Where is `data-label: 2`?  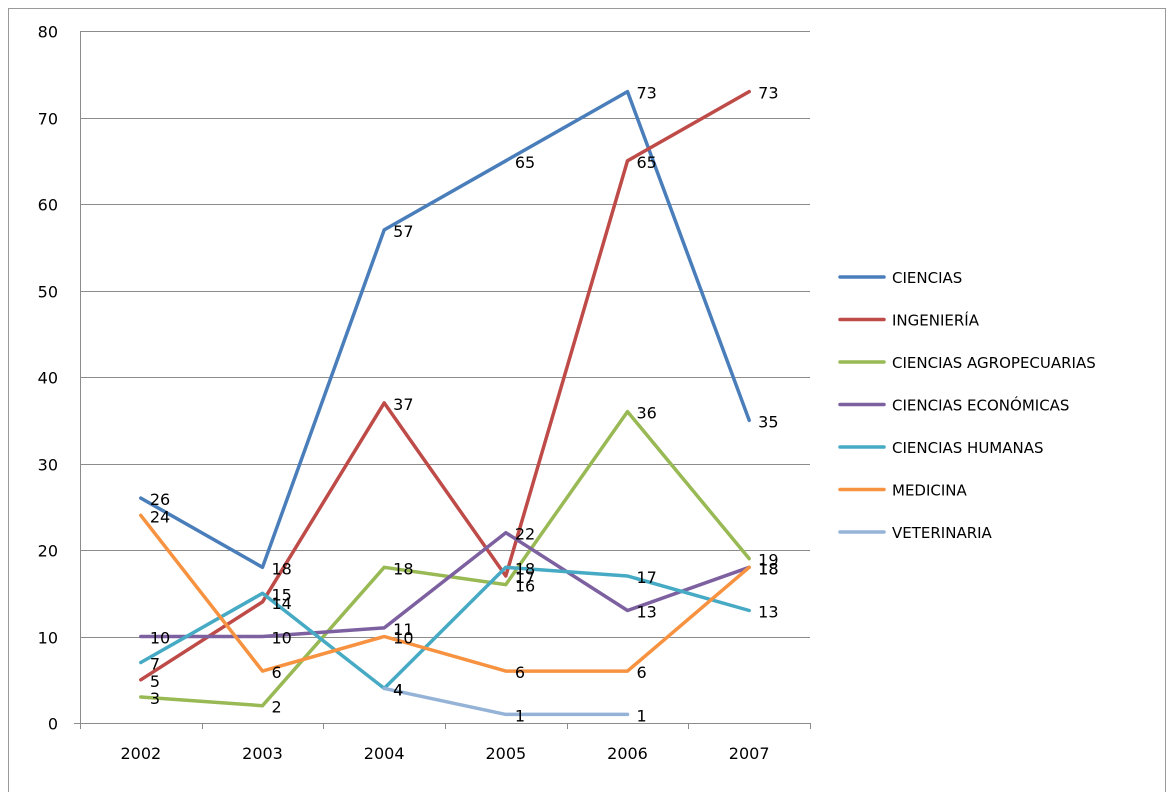
data-label: 2 is located at coordinates (277, 707).